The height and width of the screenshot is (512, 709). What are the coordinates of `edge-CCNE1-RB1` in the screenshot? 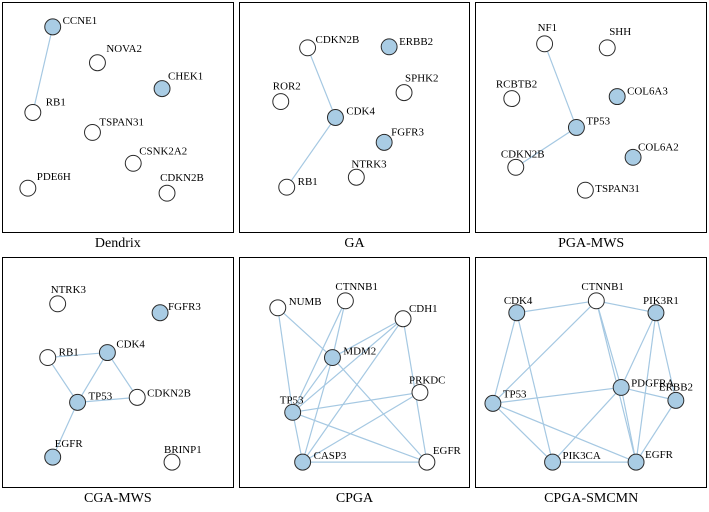 It's located at (43, 69).